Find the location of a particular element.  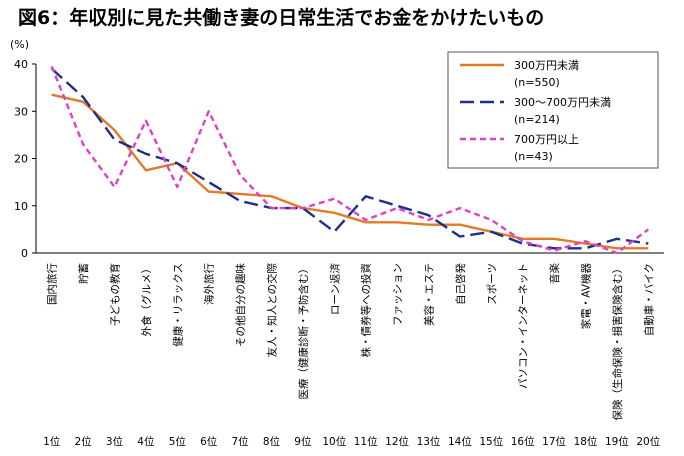

category-label: 国内旅行 is located at coordinates (52, 284).